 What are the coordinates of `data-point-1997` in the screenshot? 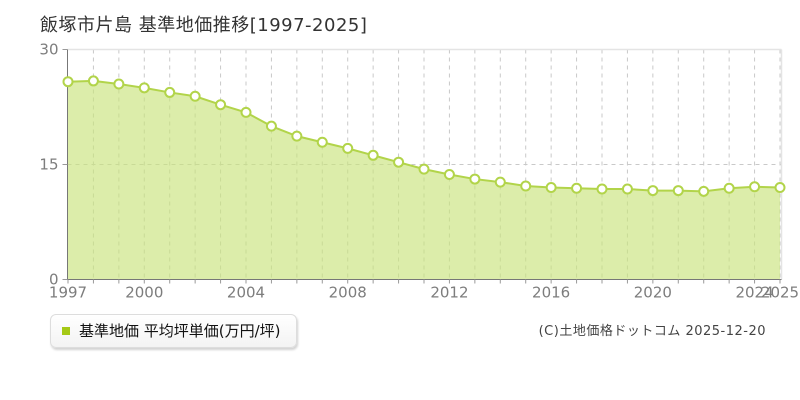 It's located at (68, 82).